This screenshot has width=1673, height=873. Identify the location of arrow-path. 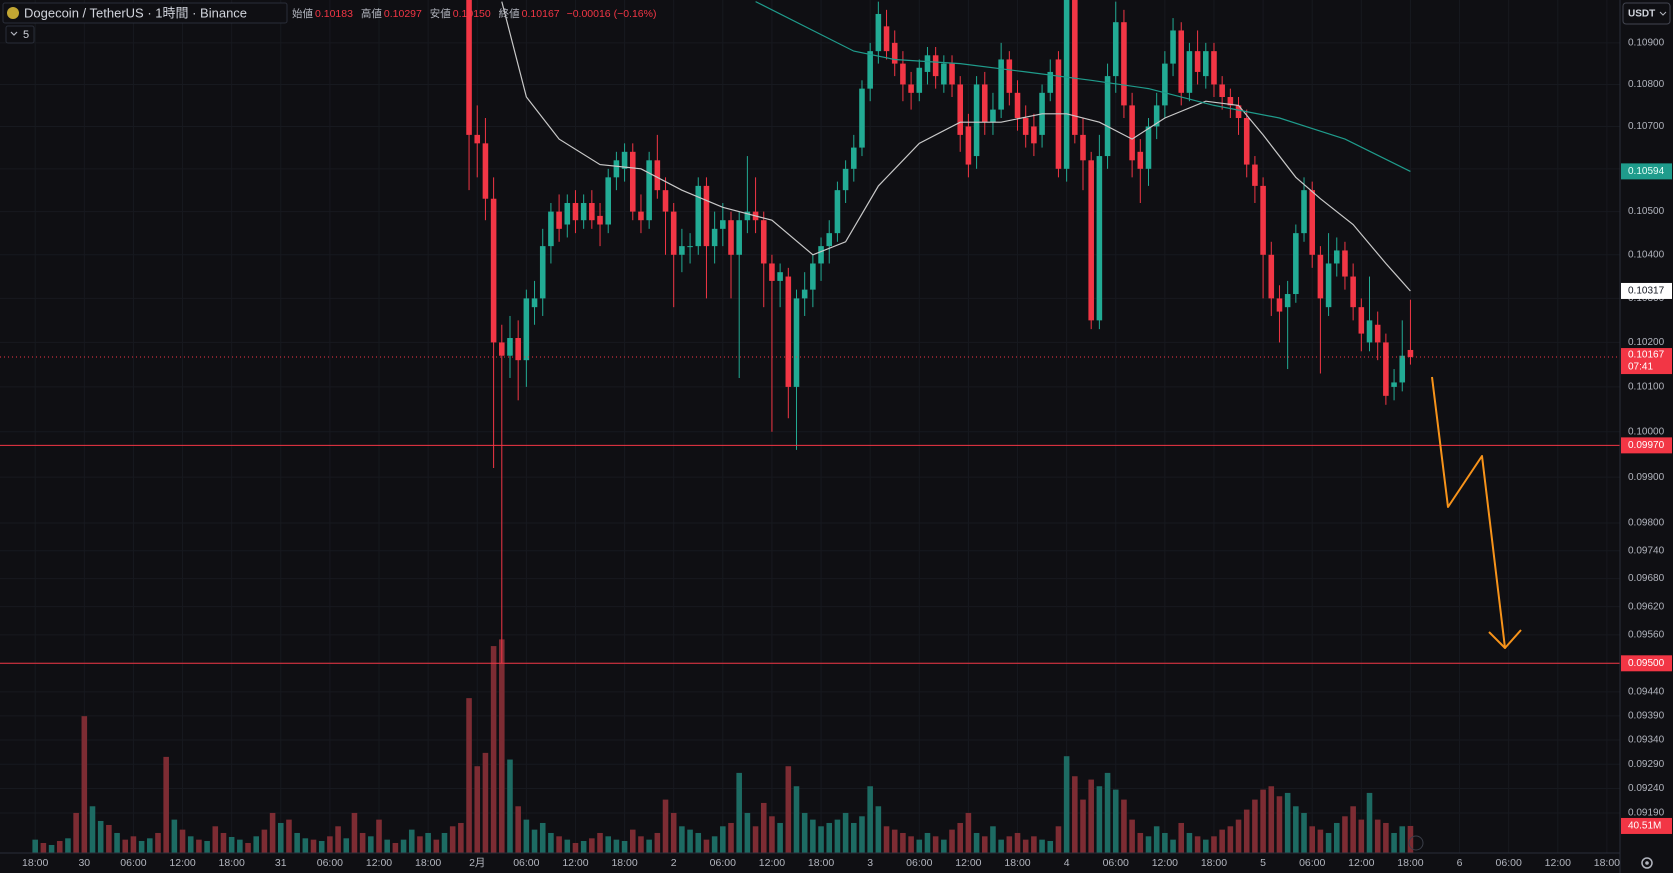
(1468, 512).